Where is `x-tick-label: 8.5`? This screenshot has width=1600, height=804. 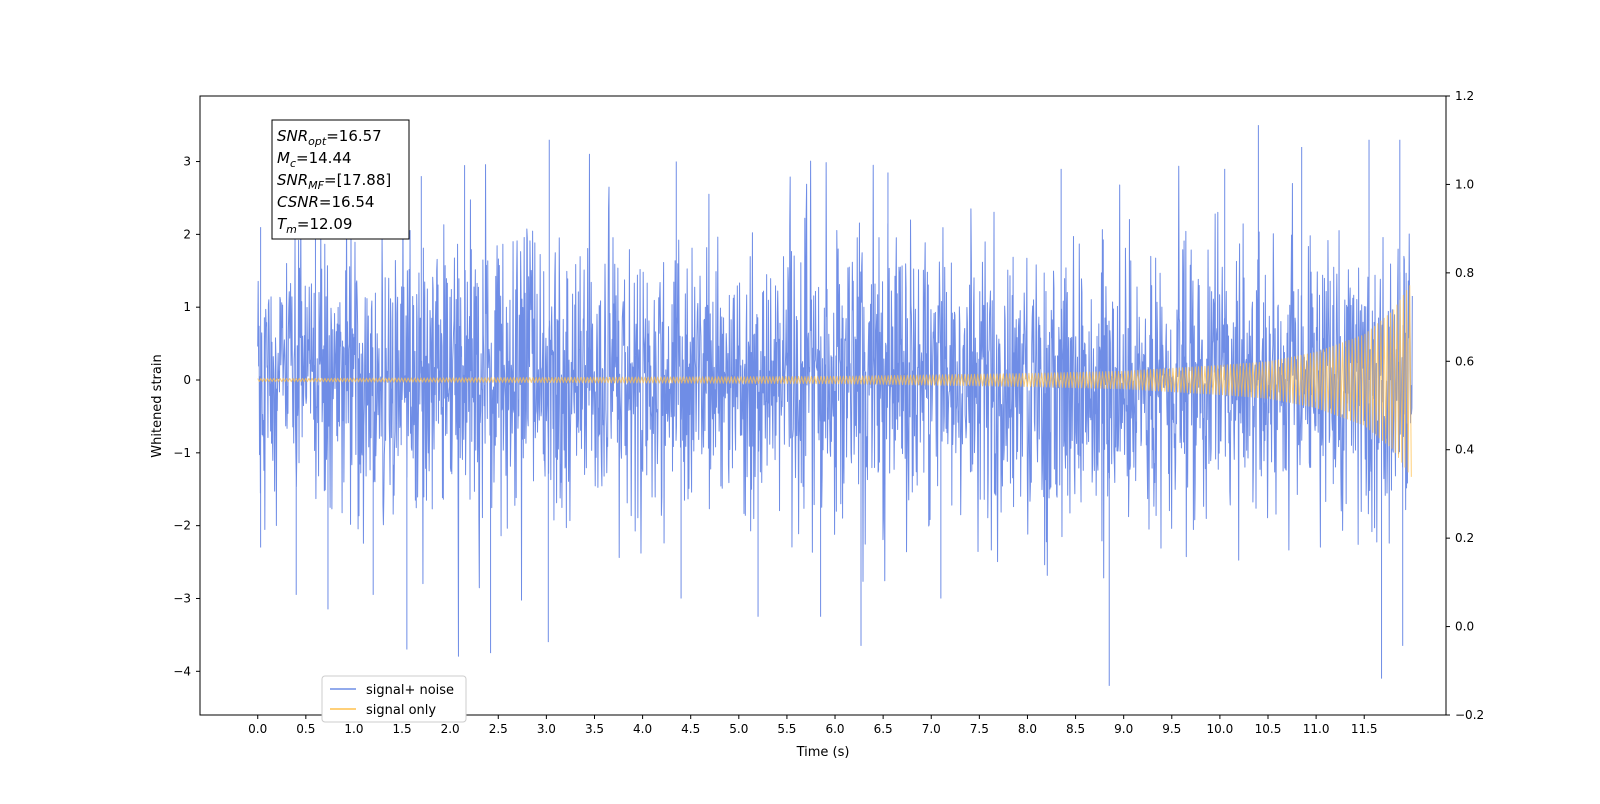
x-tick-label: 8.5 is located at coordinates (1075, 729).